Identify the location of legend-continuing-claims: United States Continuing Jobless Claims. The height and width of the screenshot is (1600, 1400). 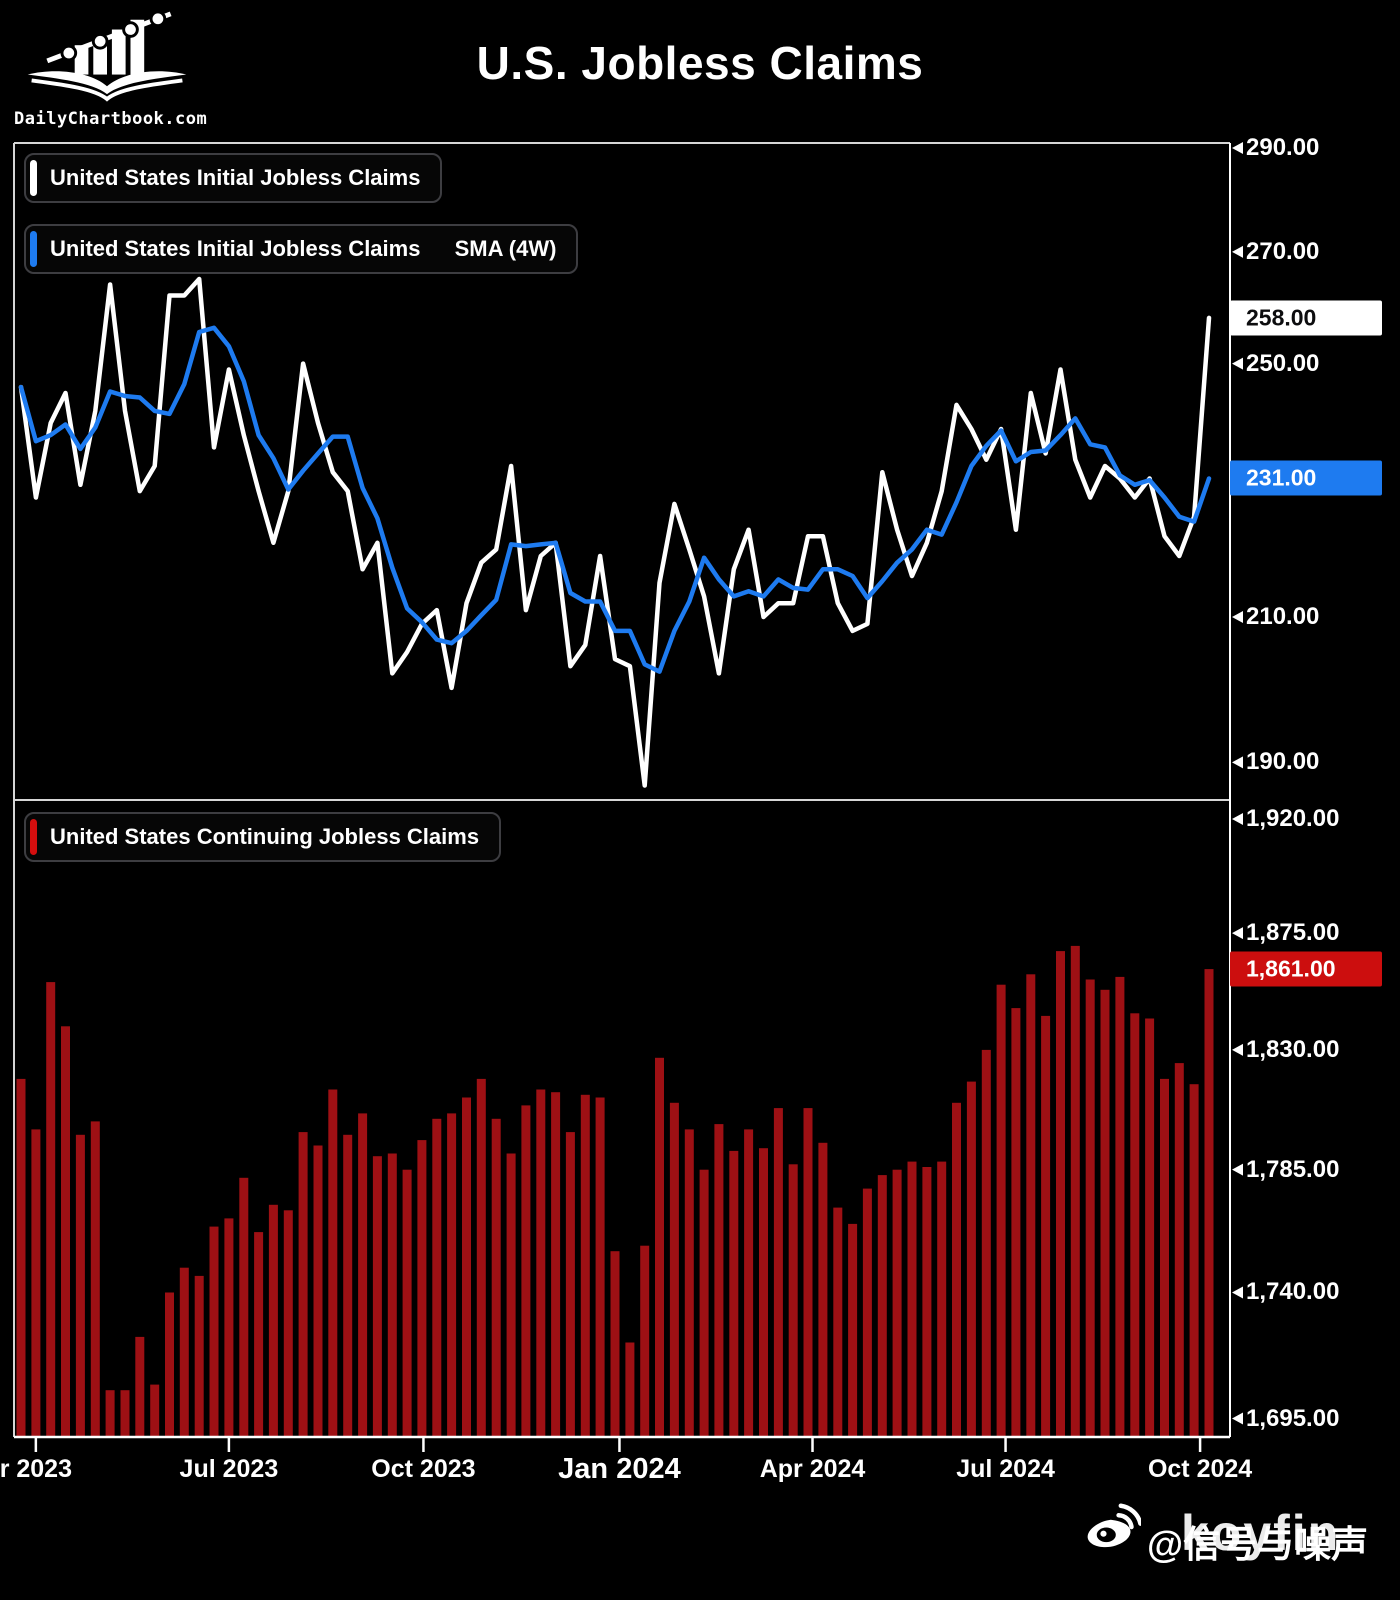
(263, 837).